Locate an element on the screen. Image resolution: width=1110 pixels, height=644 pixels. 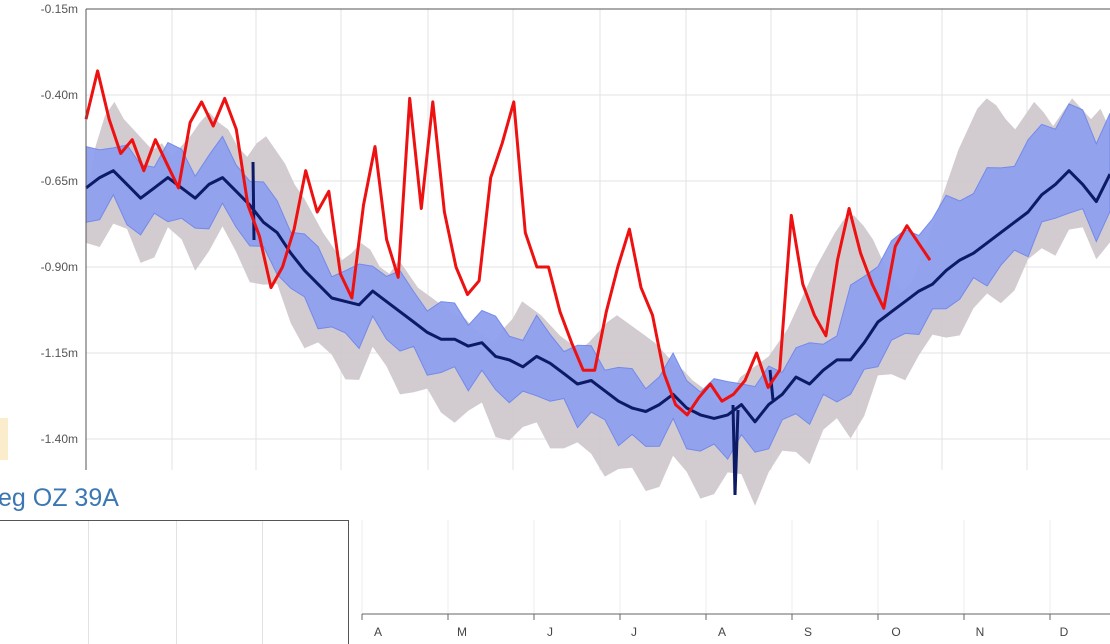
y-tick-label: -1.15m is located at coordinates (59, 353).